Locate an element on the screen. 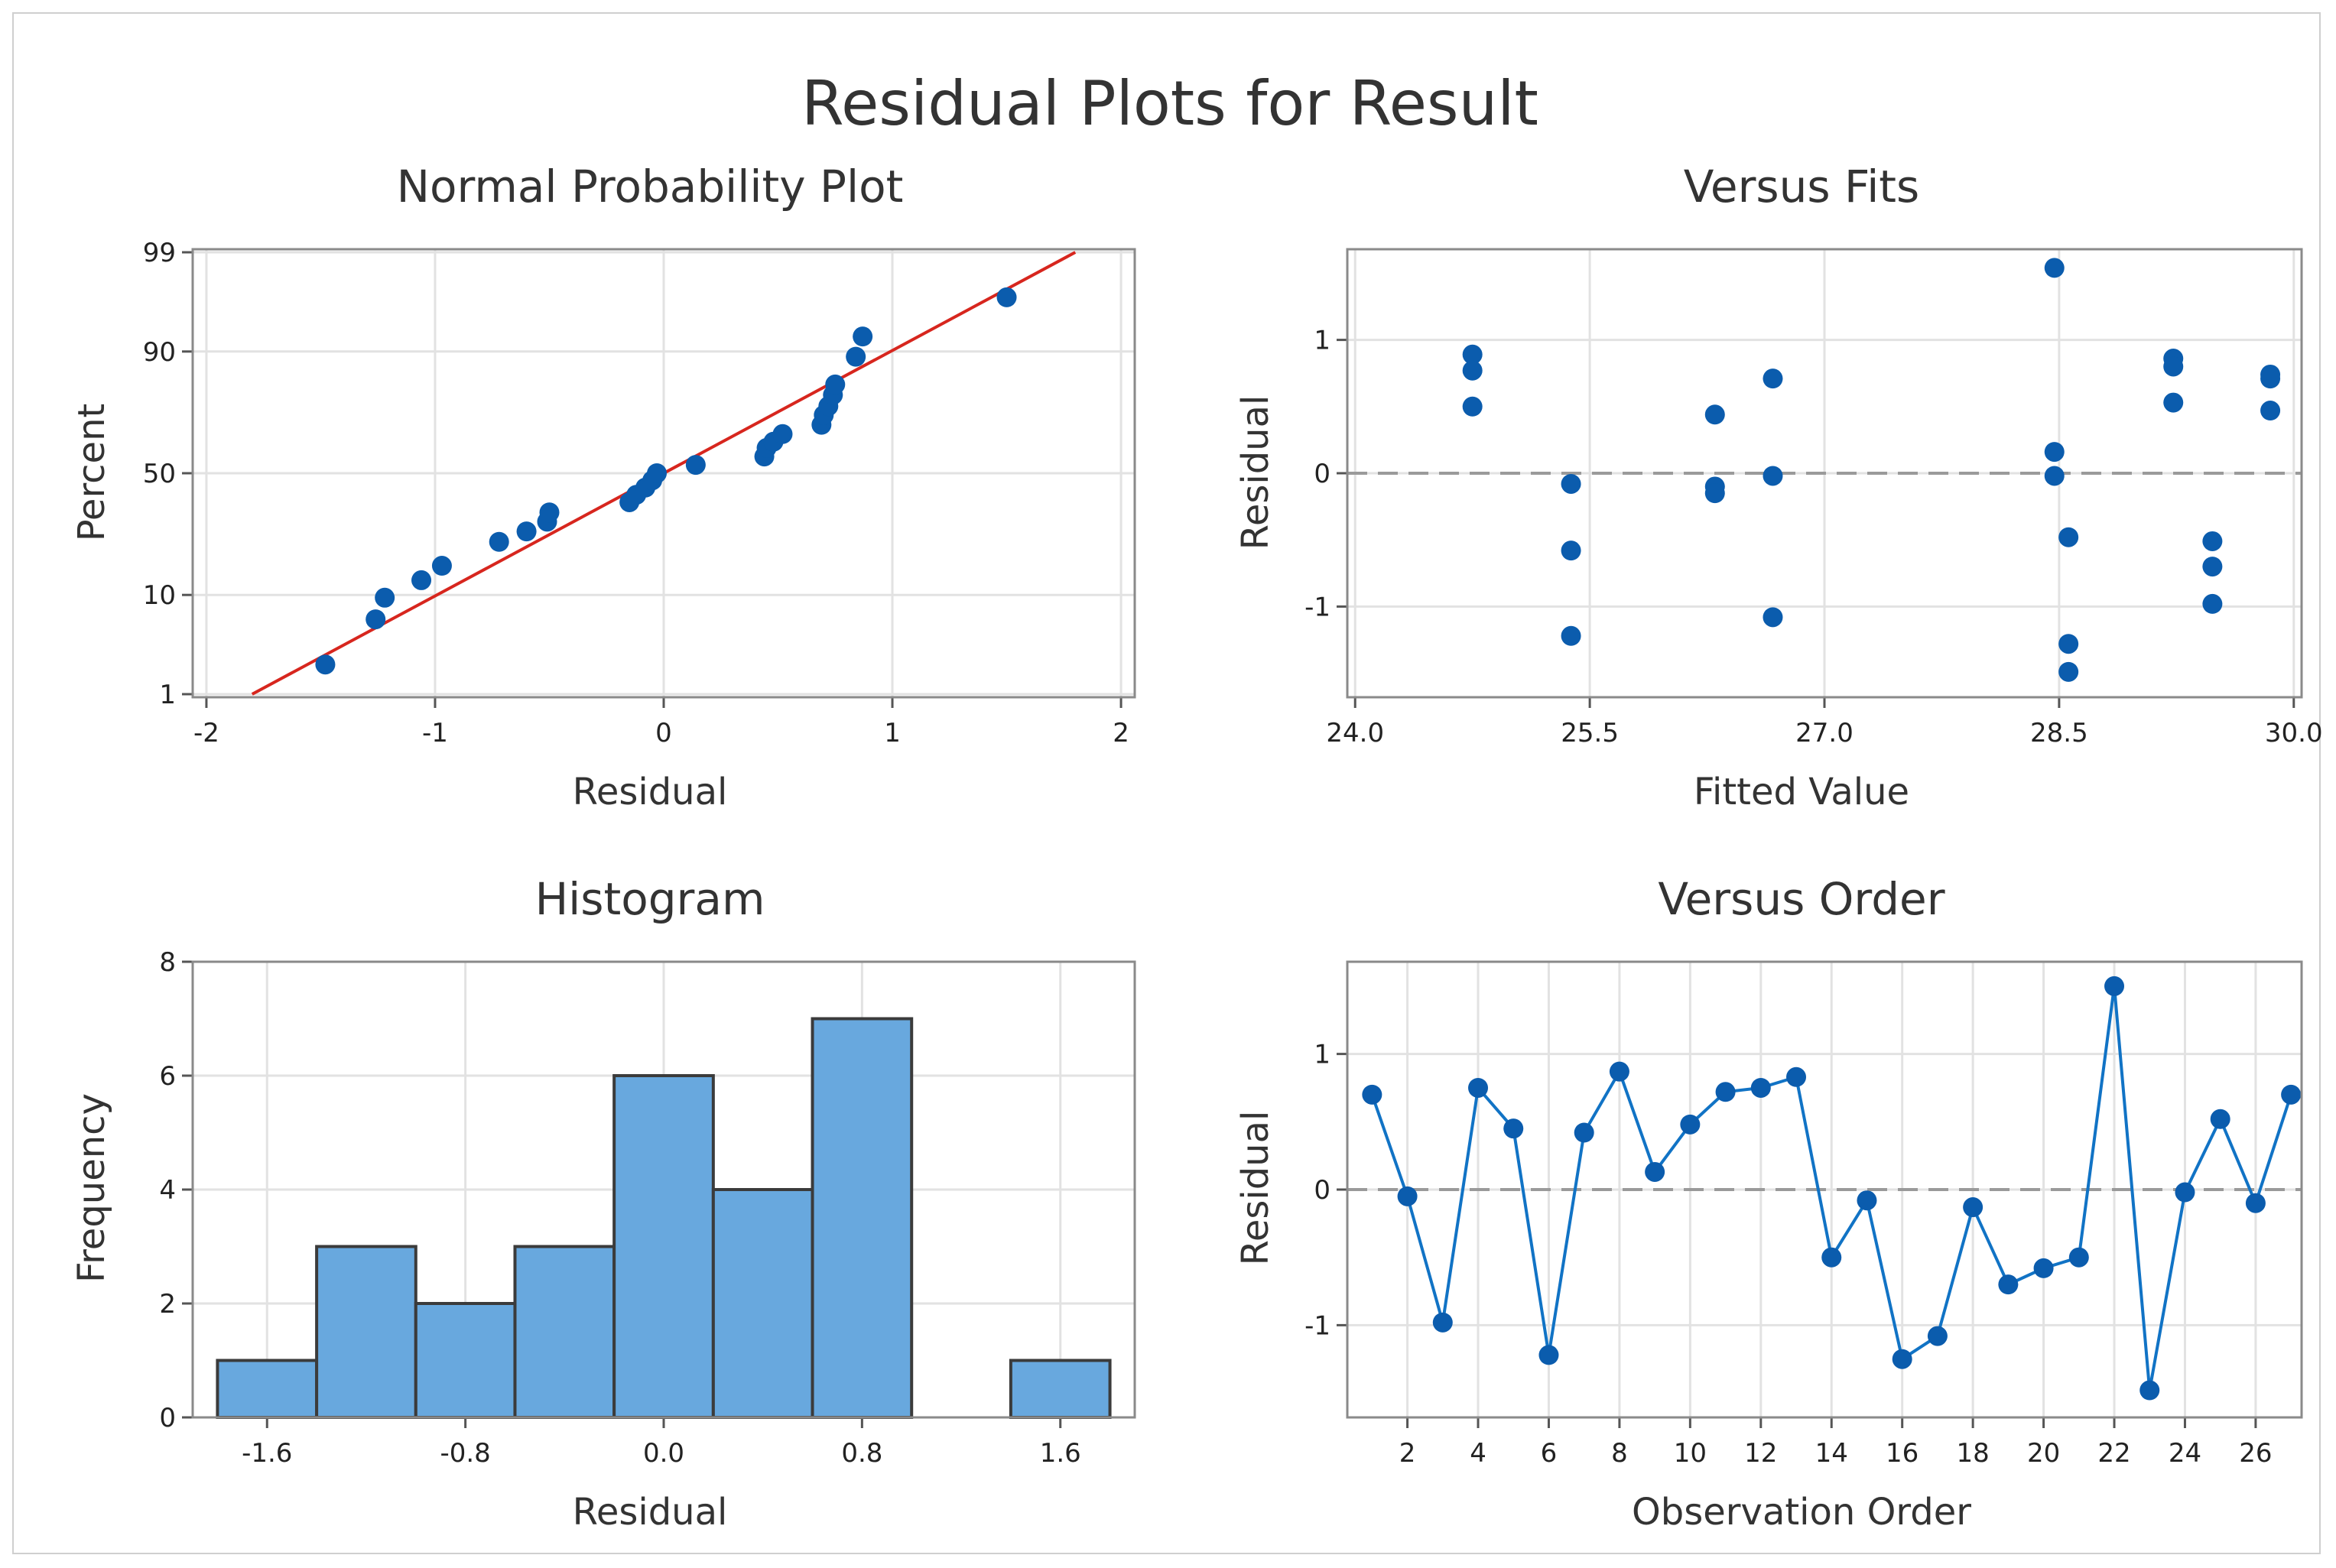 This screenshot has width=2336, height=1568. histogram-x-tick-label: -1.6 is located at coordinates (267, 1453).